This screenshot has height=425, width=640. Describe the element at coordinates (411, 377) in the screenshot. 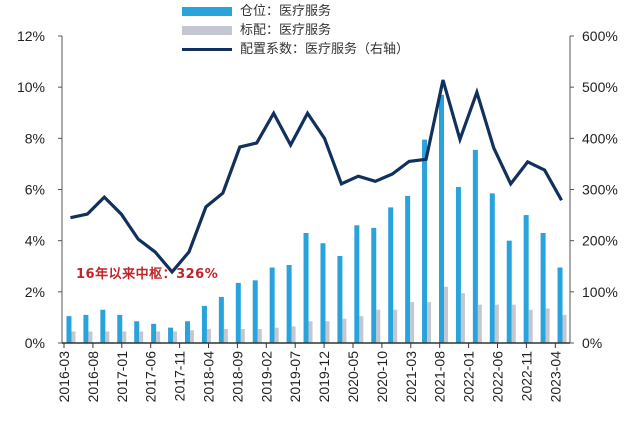

I see `x-tick-label: 2021-03` at that location.